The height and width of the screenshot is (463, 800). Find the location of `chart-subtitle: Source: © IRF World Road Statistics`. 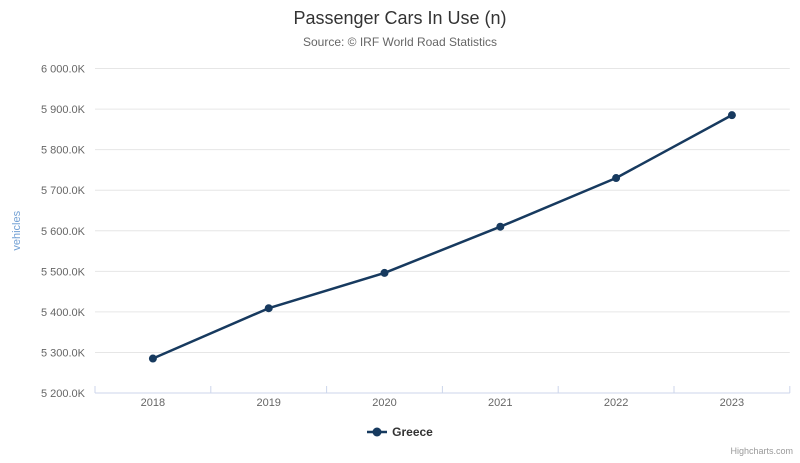

chart-subtitle: Source: © IRF World Road Statistics is located at coordinates (399, 42).